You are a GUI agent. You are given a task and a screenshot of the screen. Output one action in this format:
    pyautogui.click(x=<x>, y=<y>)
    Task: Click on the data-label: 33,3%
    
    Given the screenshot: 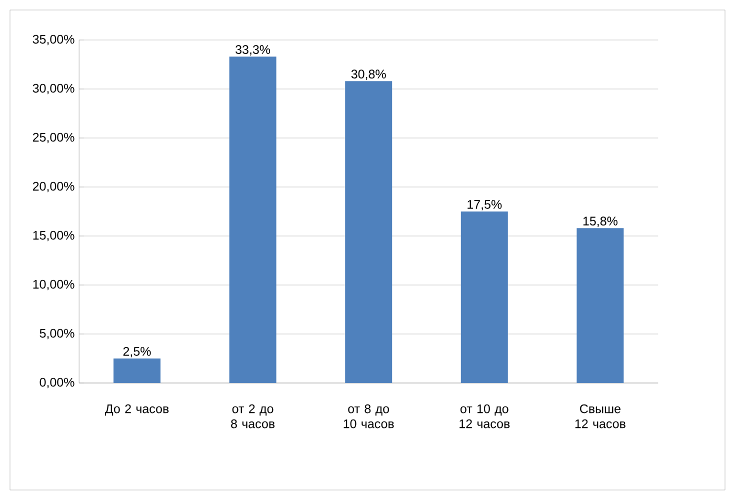 What is the action you would take?
    pyautogui.click(x=253, y=50)
    